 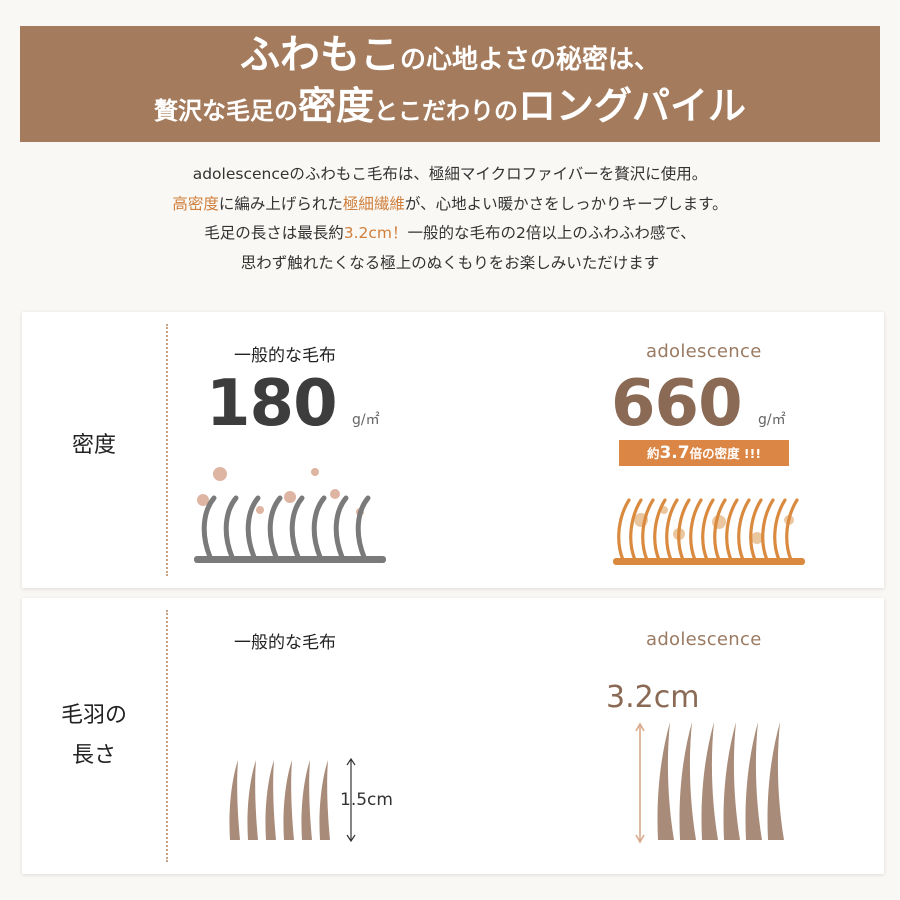 I want to click on intro-line-4: 思わず触れたくなる極上のぬくもりをお楽しみいただけます, so click(x=450, y=262).